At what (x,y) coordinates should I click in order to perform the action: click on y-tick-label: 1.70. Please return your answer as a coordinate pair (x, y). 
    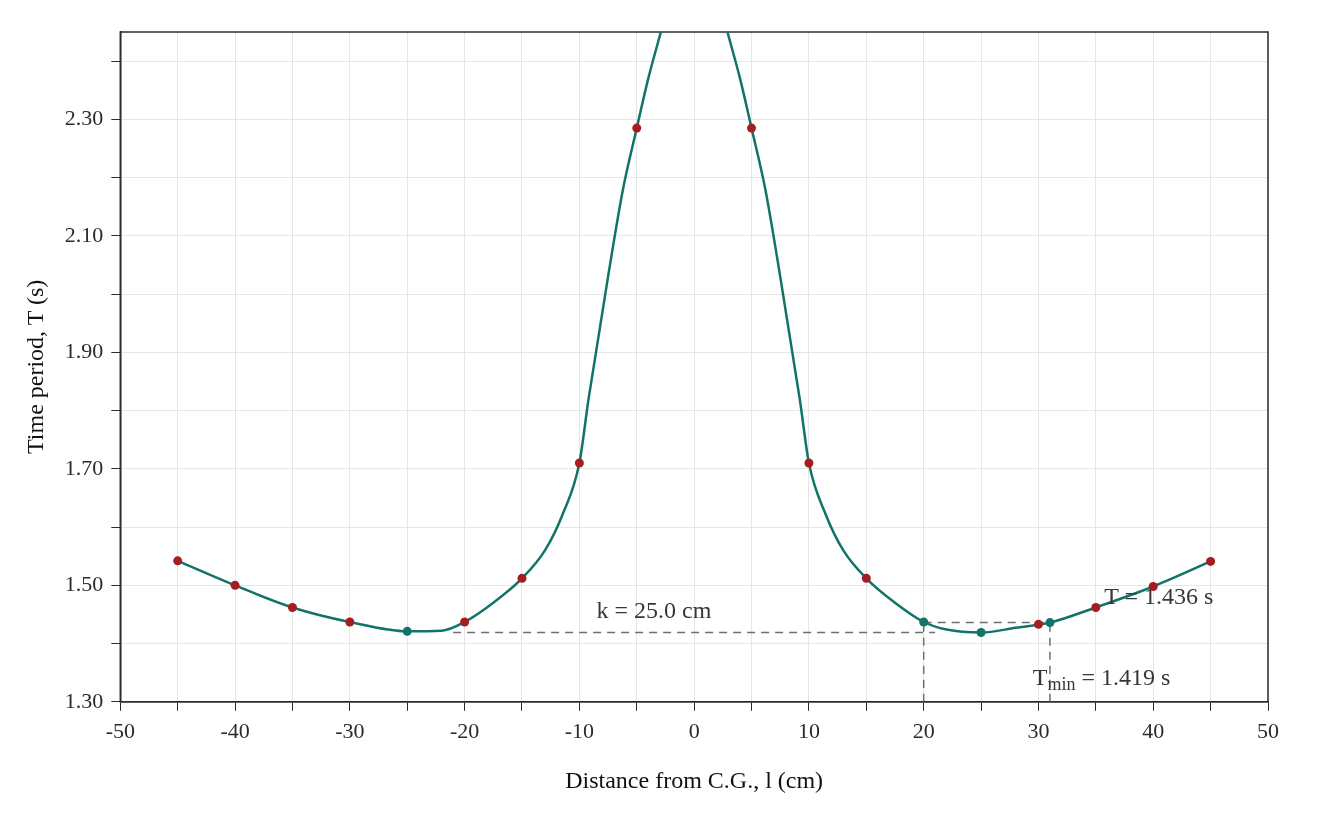
    Looking at the image, I should click on (84, 467).